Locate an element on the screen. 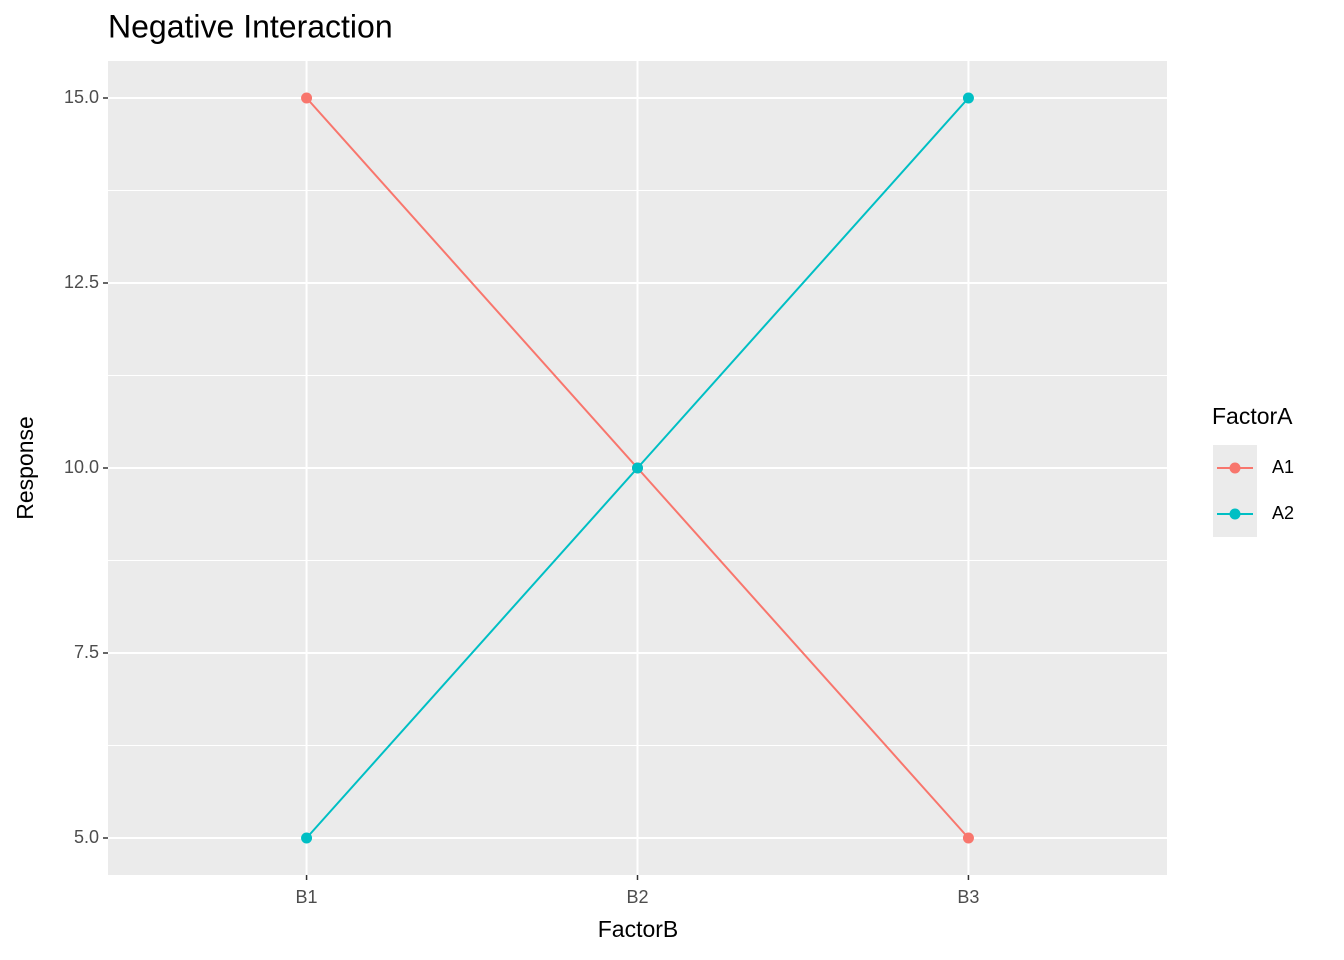 The width and height of the screenshot is (1344, 960). legend-title: FactorA is located at coordinates (1252, 416).